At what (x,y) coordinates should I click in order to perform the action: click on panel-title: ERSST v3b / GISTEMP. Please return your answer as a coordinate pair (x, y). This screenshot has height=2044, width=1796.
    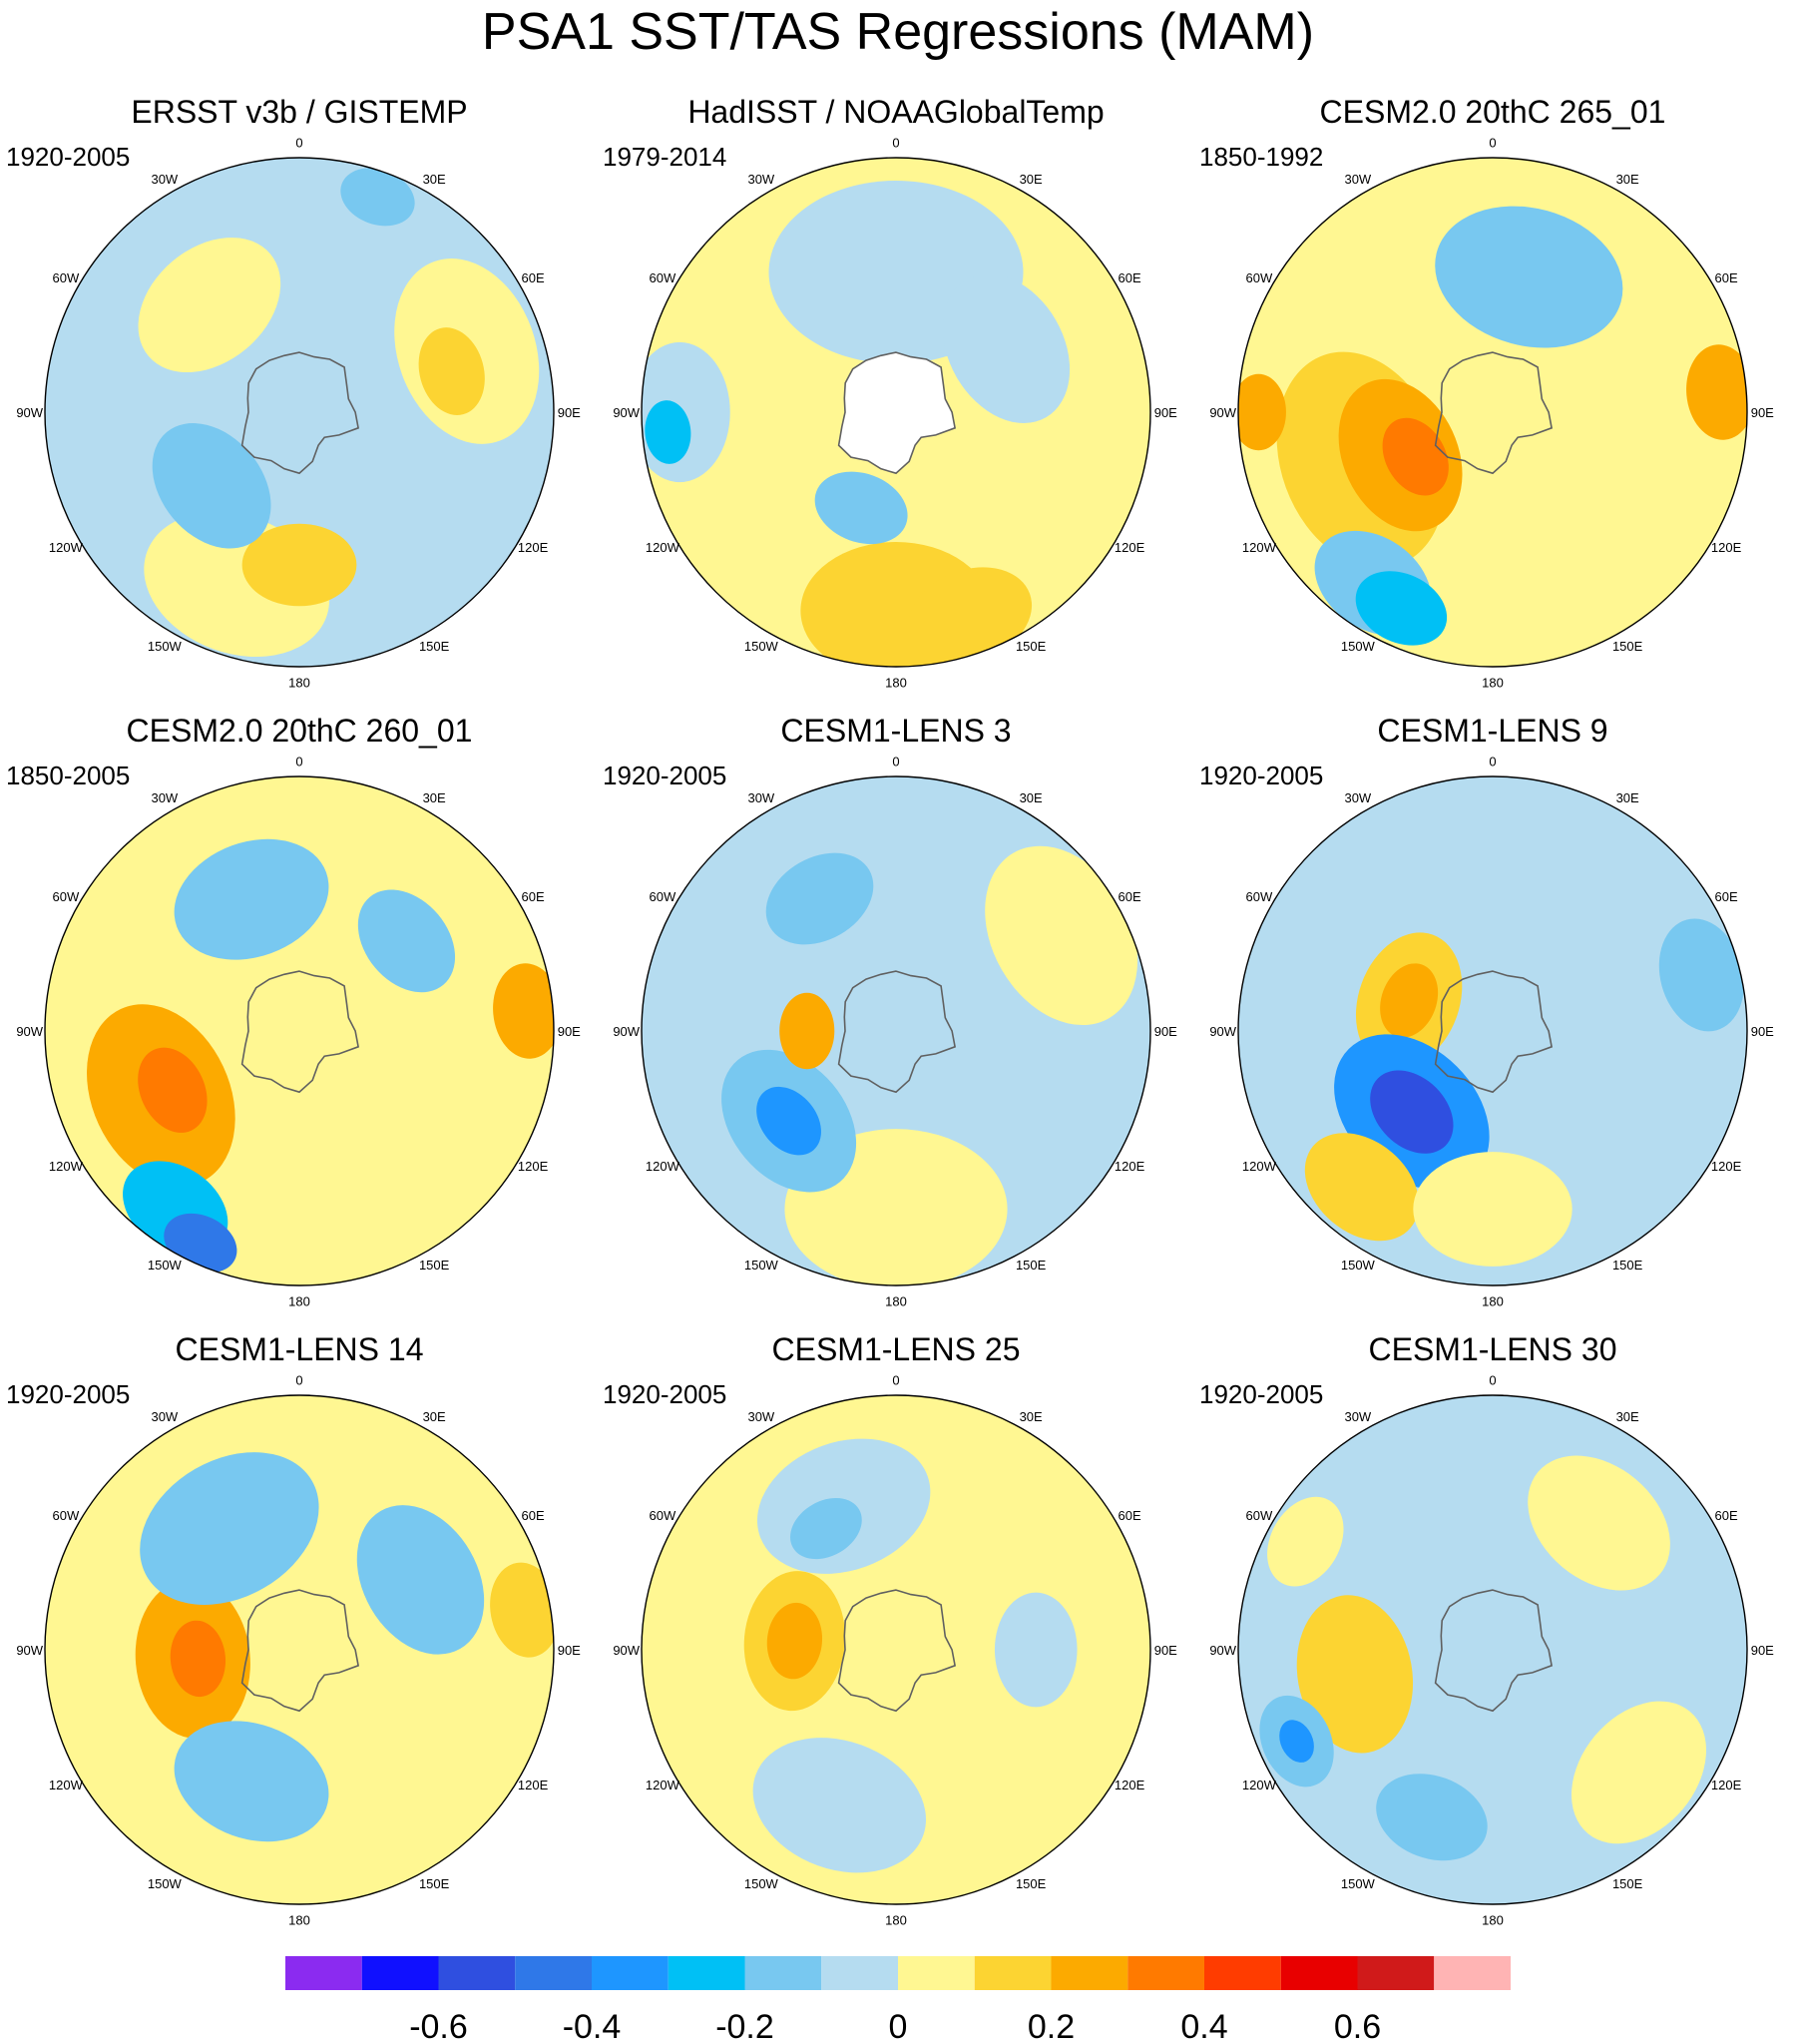
    Looking at the image, I should click on (299, 112).